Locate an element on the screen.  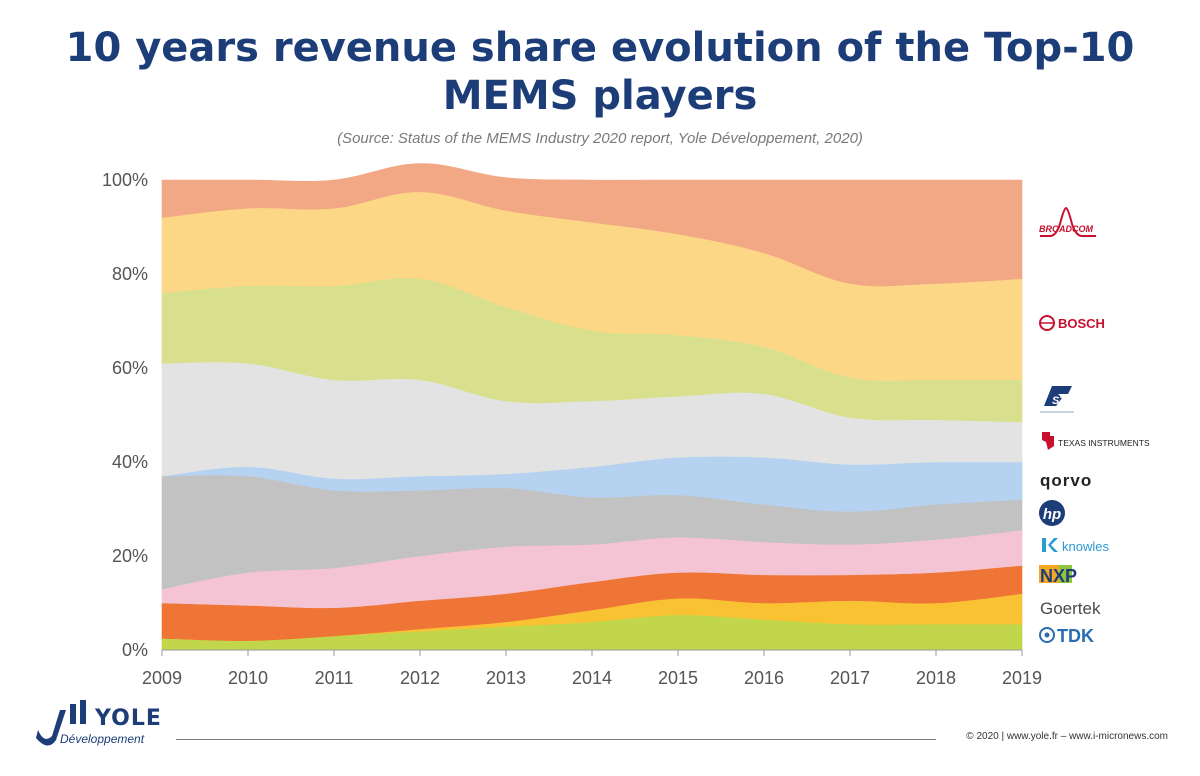
x-tick-label: 2015 is located at coordinates (678, 678).